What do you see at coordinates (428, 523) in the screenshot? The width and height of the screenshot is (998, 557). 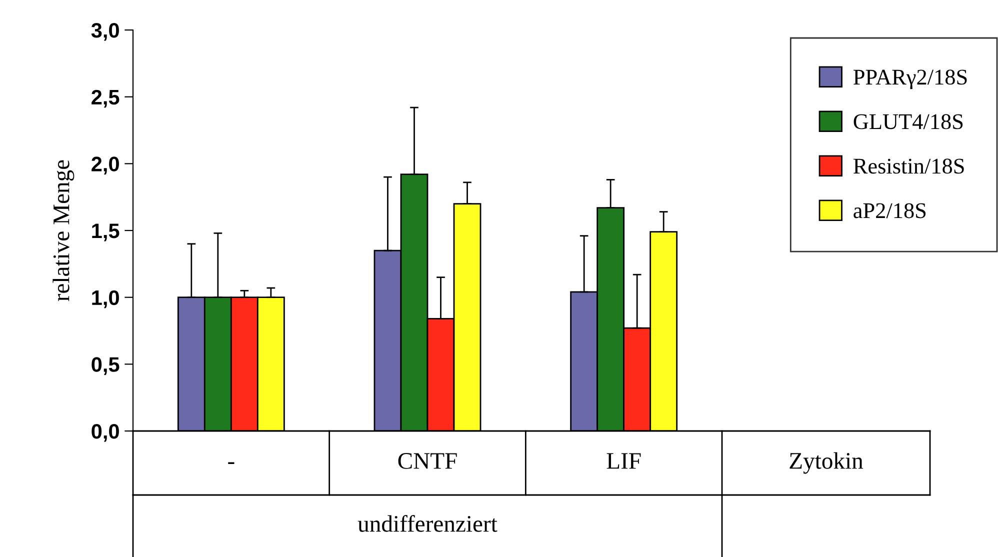 I see `text: undifferenziert` at bounding box center [428, 523].